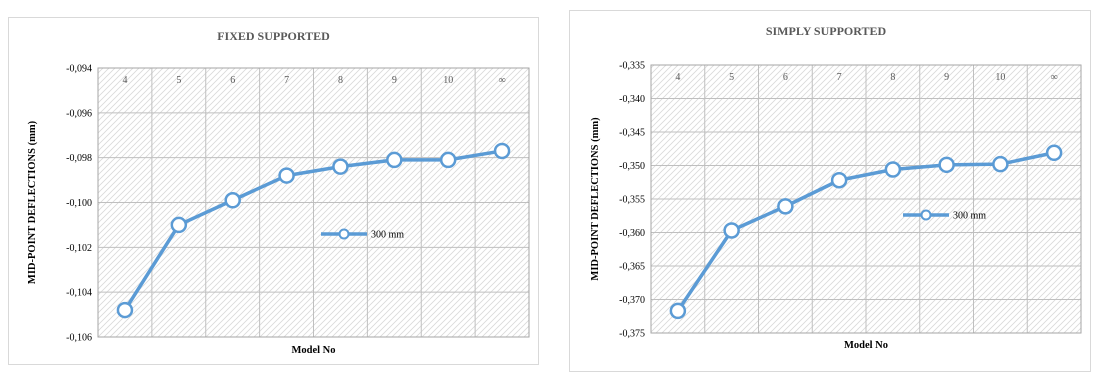 The width and height of the screenshot is (1096, 383). What do you see at coordinates (632, 133) in the screenshot?
I see `y-tick-label: -0,345` at bounding box center [632, 133].